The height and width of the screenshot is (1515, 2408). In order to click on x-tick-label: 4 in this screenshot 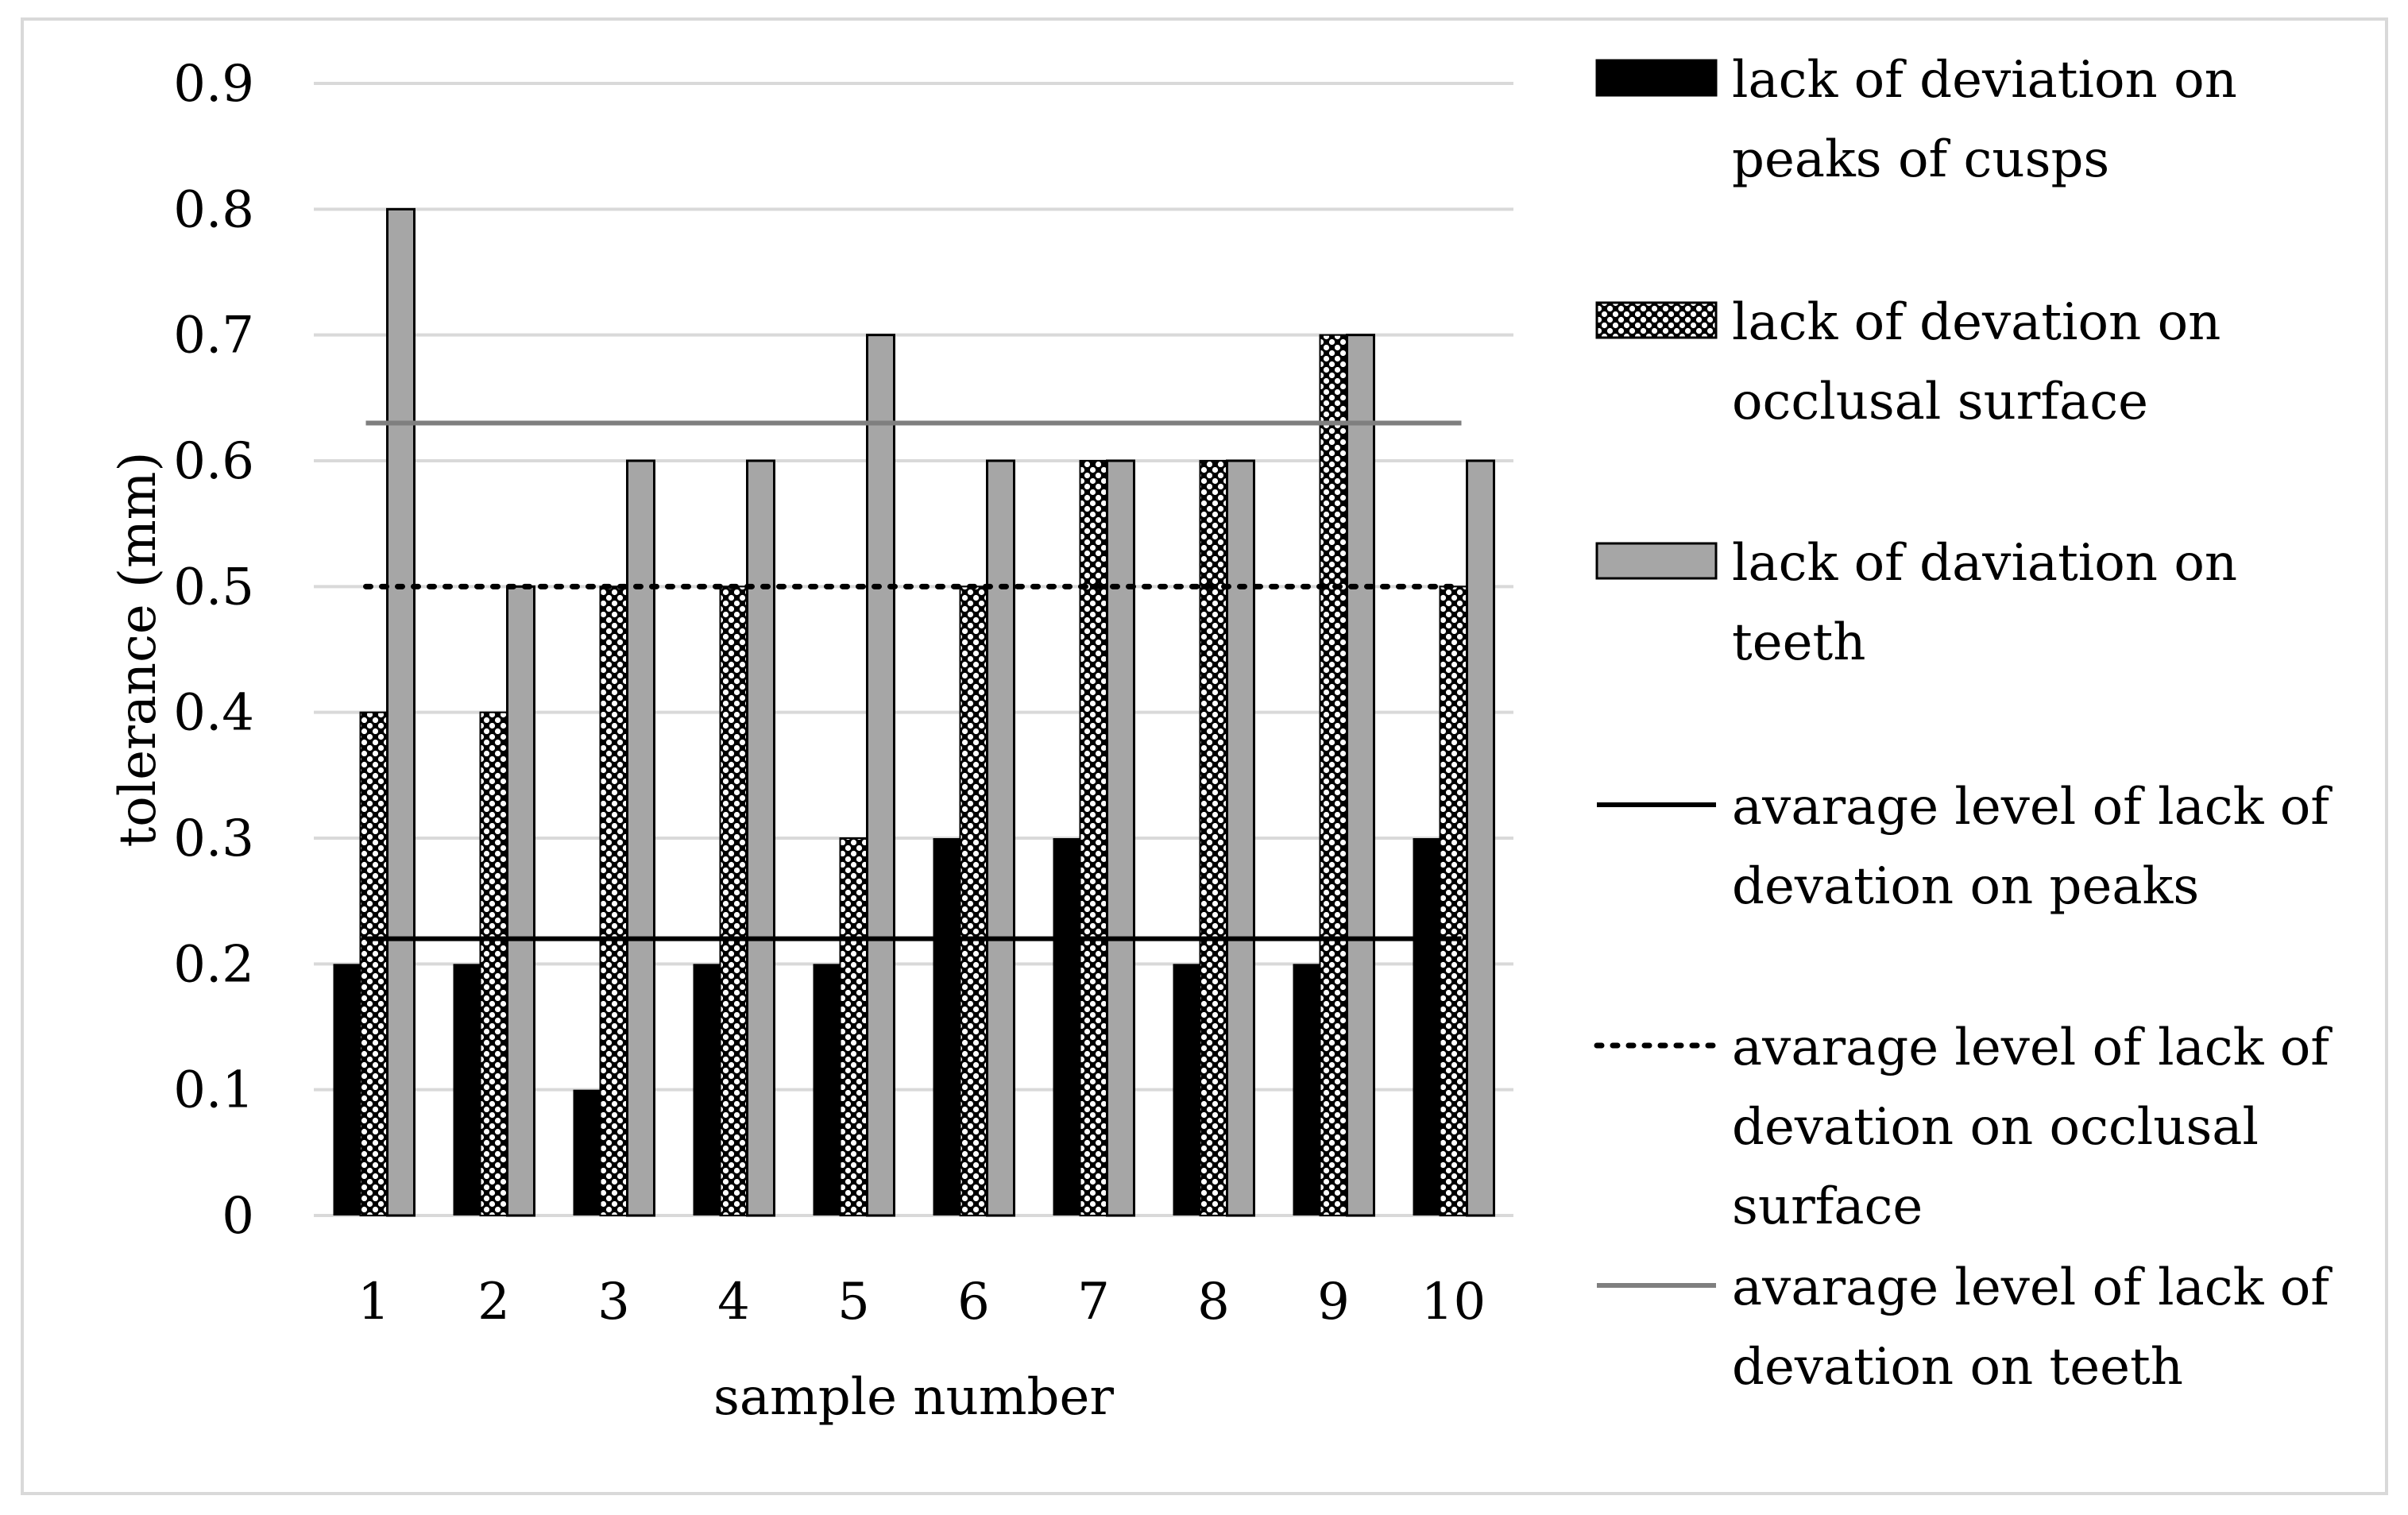, I will do `click(734, 1302)`.